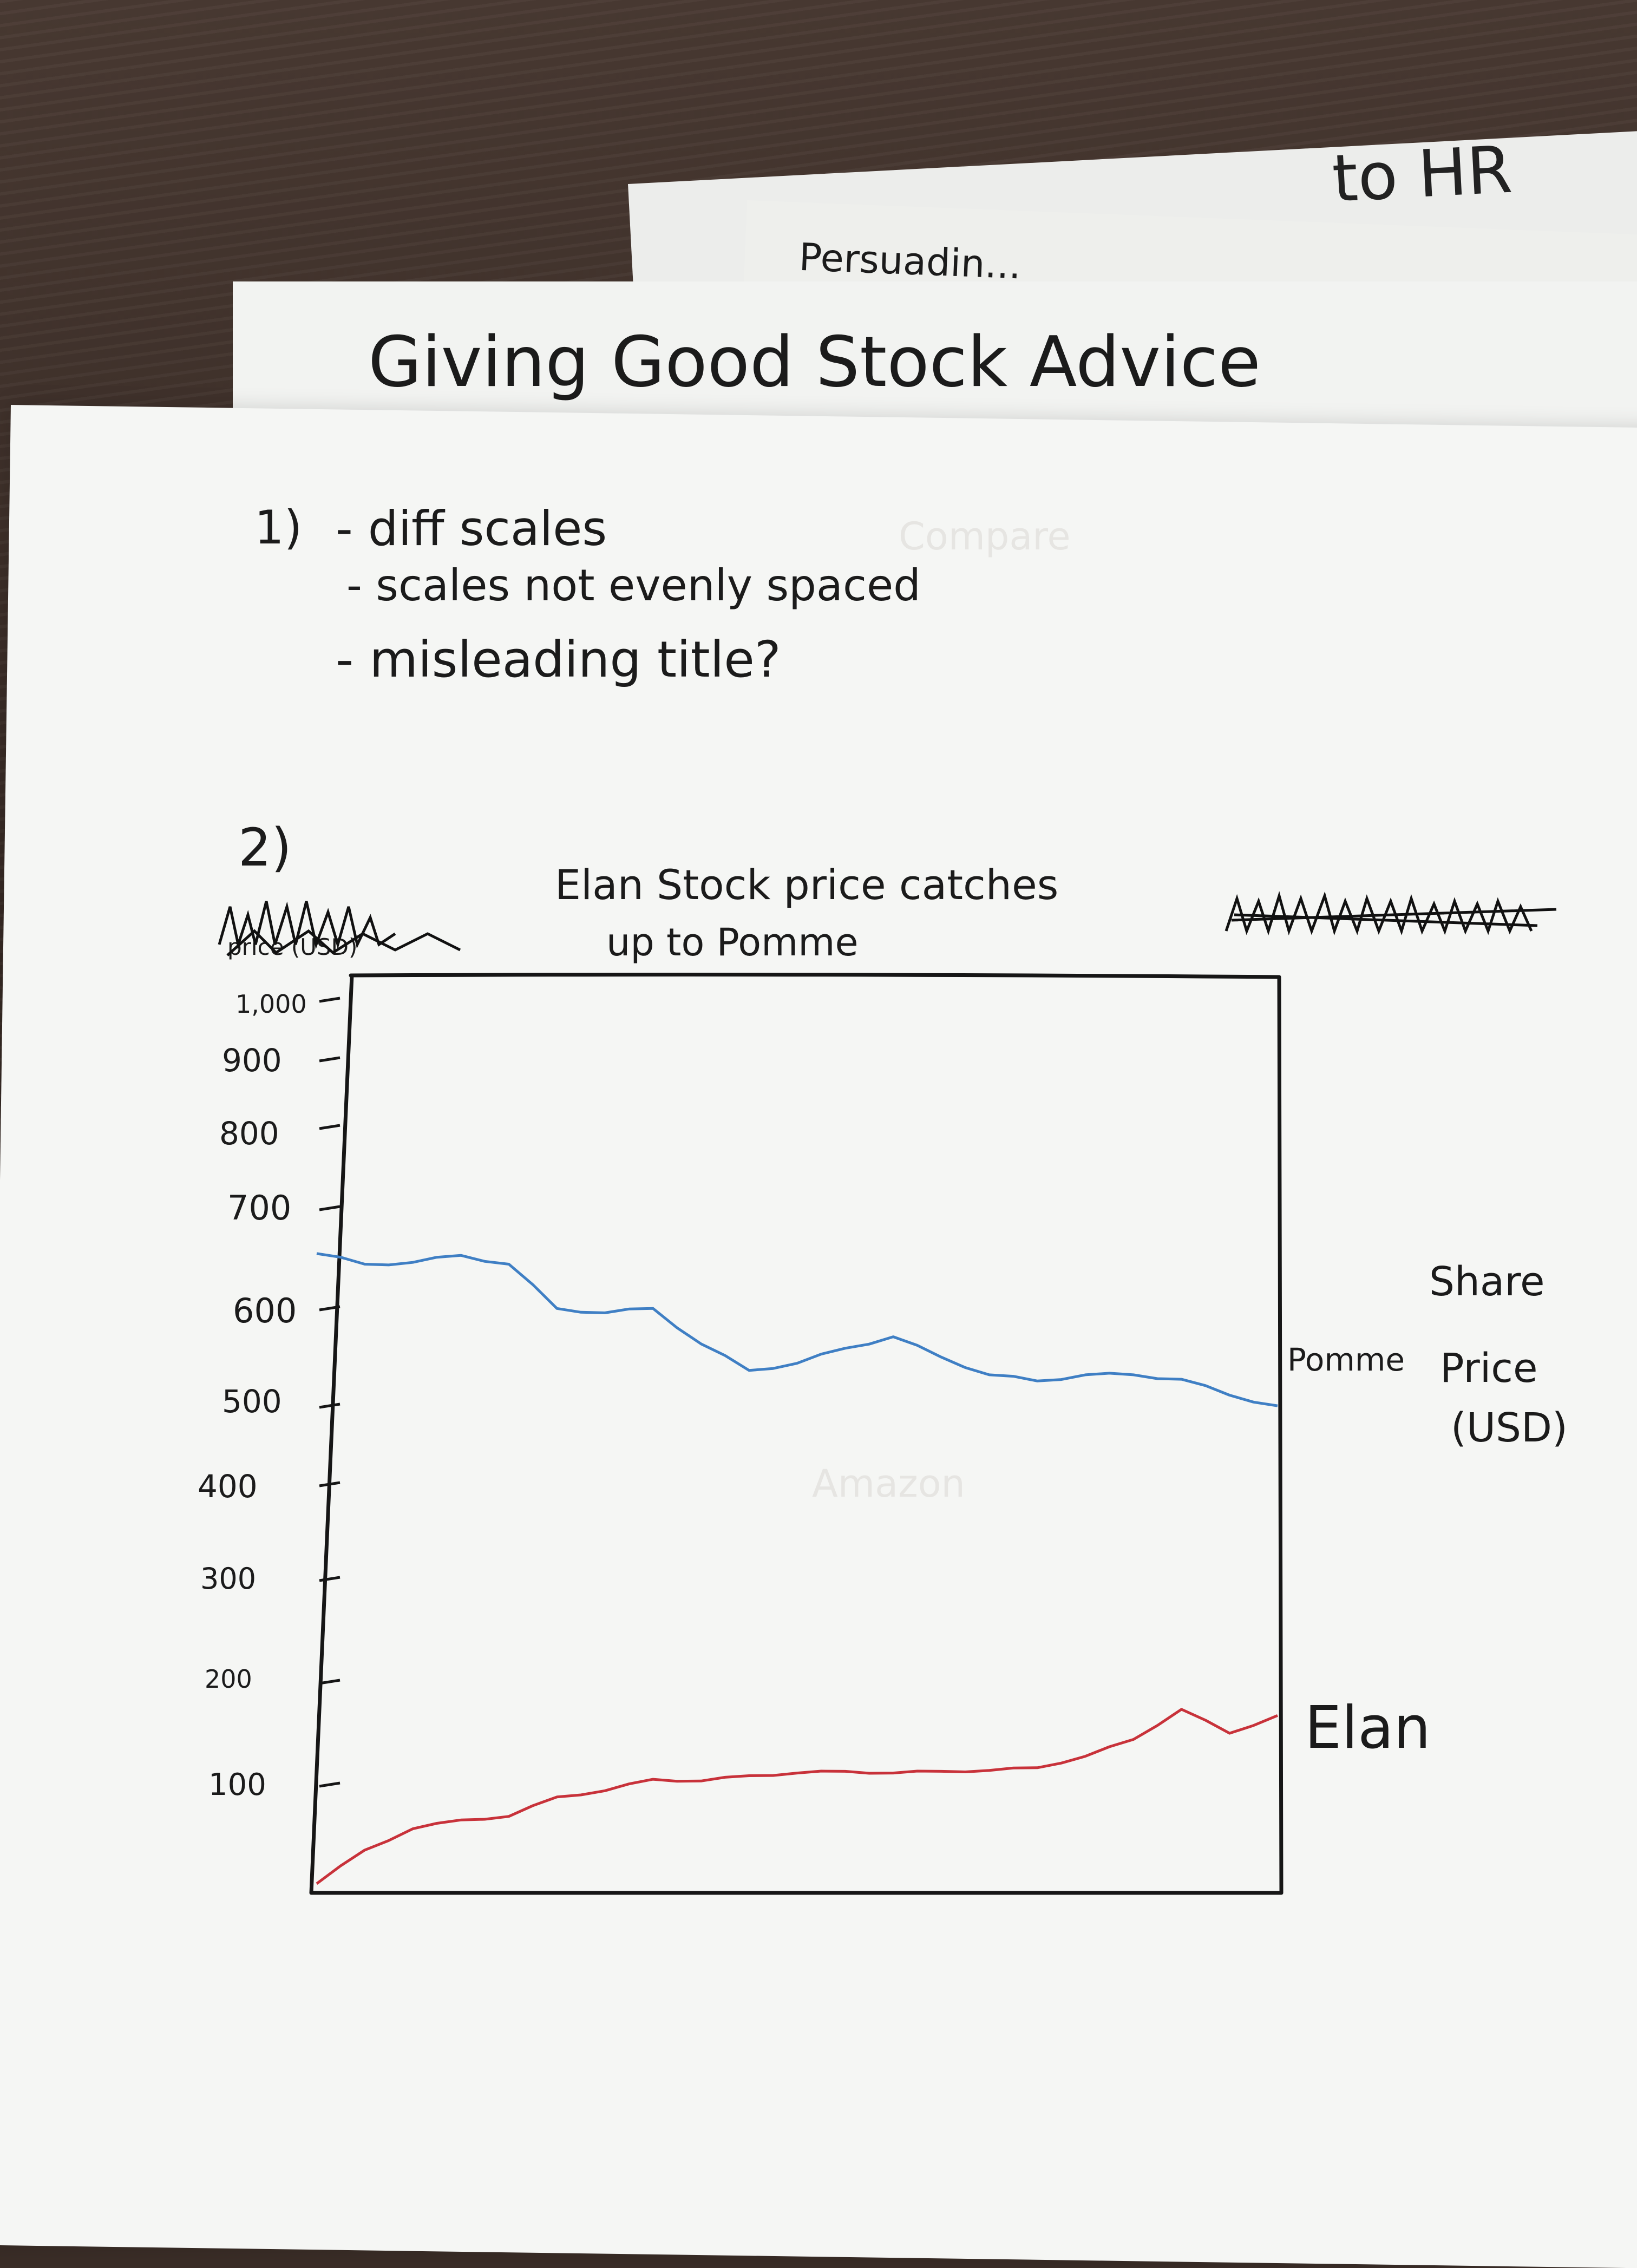  What do you see at coordinates (237, 1785) in the screenshot?
I see `y-tick-label: 100` at bounding box center [237, 1785].